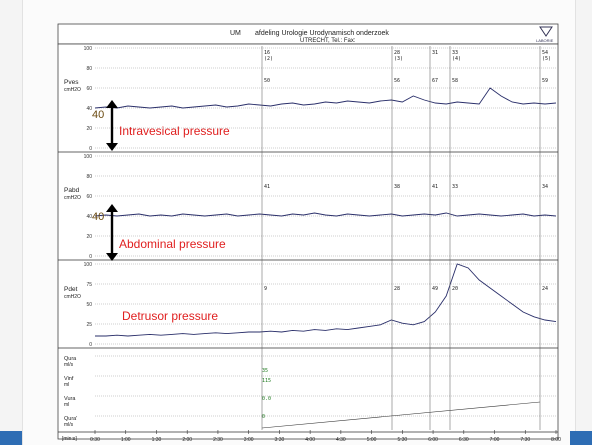 The image size is (592, 445). I want to click on pdet-unit: cmH2O, so click(72, 297).